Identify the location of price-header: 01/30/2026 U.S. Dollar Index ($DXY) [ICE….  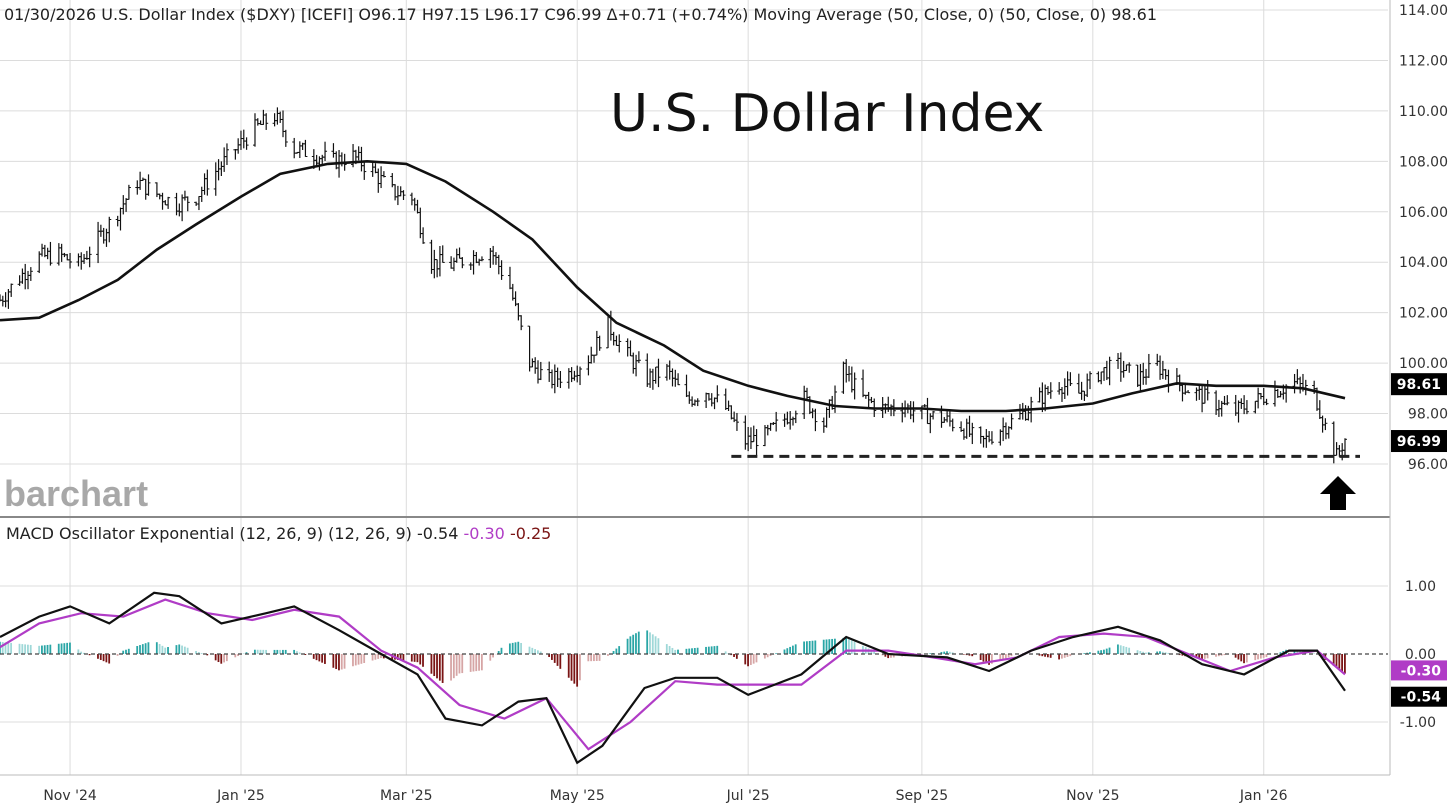
(580, 14).